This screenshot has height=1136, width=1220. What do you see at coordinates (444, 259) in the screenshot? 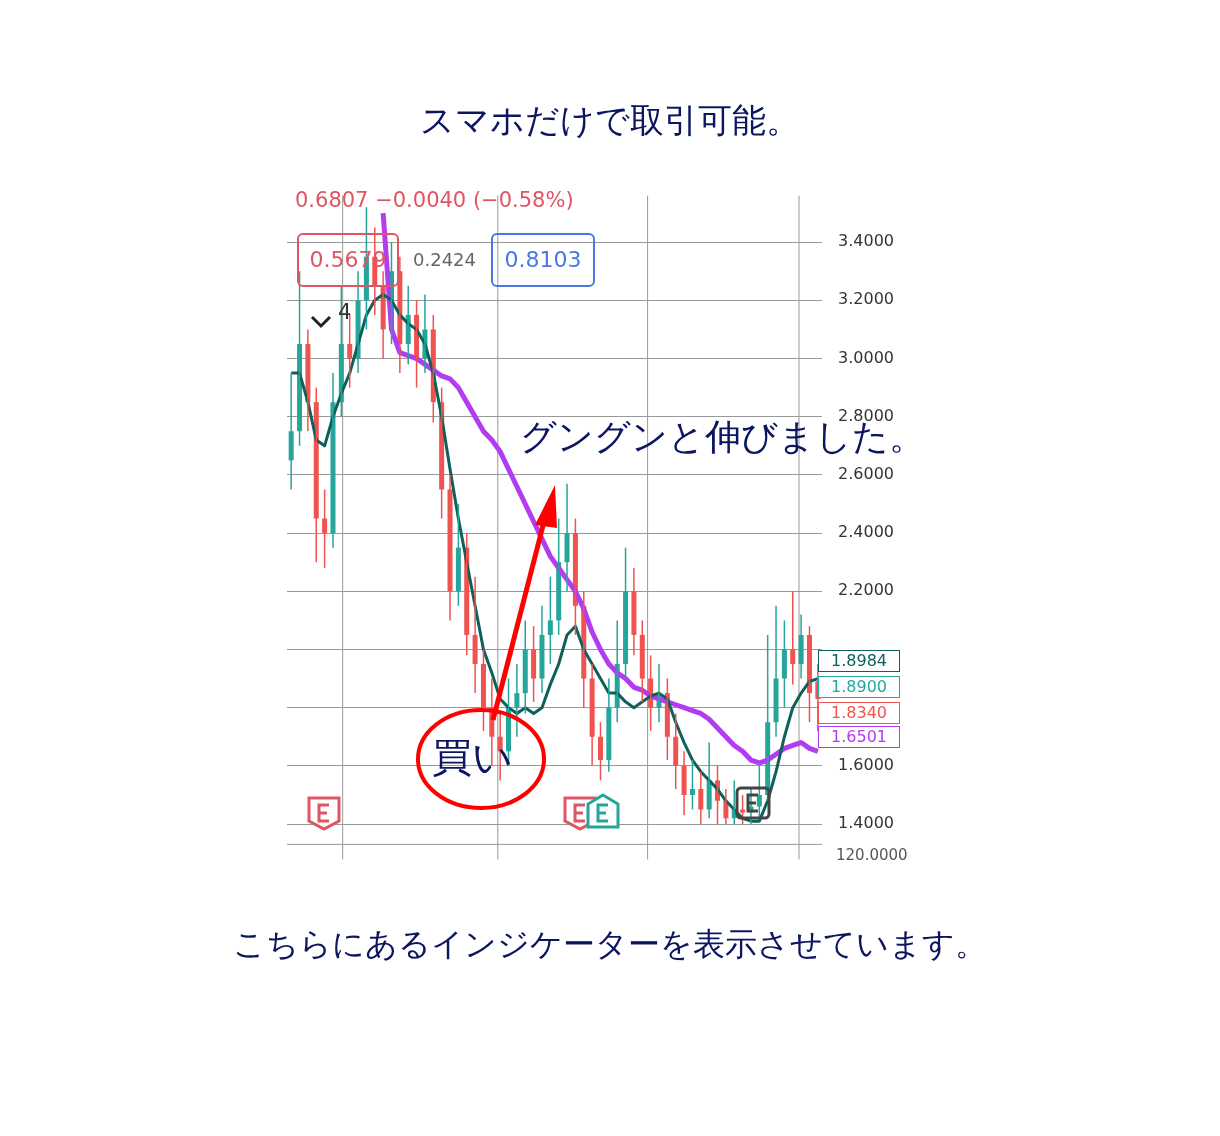
I see `annotation: 0.2424` at bounding box center [444, 259].